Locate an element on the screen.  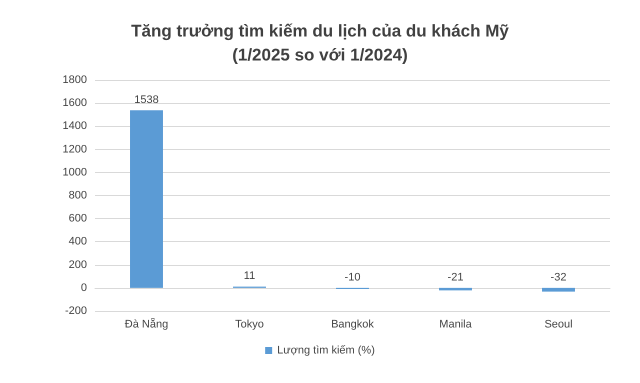
y-tick-label: 1200 is located at coordinates (74, 149).